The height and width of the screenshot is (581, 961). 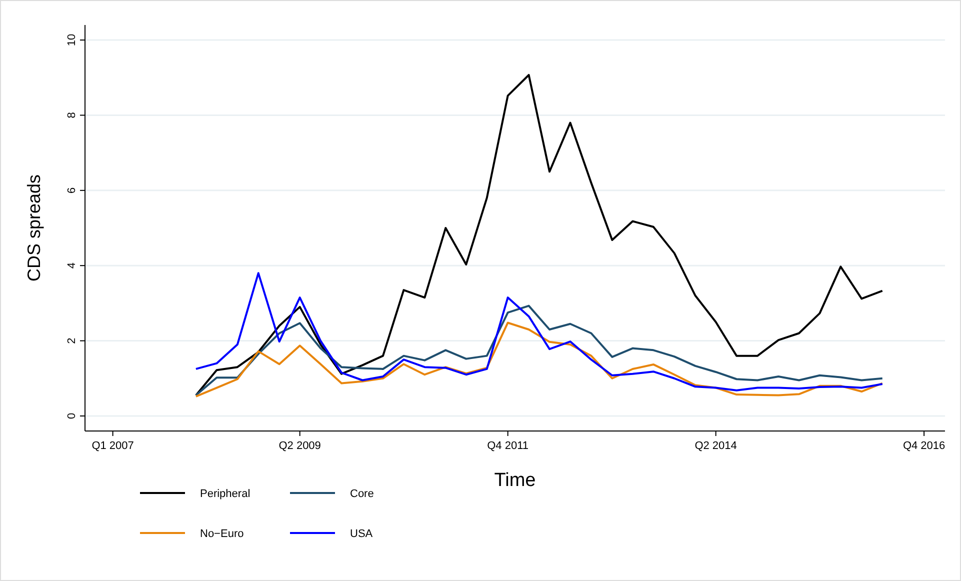 I want to click on x-tick-label: Q4 2011, so click(x=508, y=446).